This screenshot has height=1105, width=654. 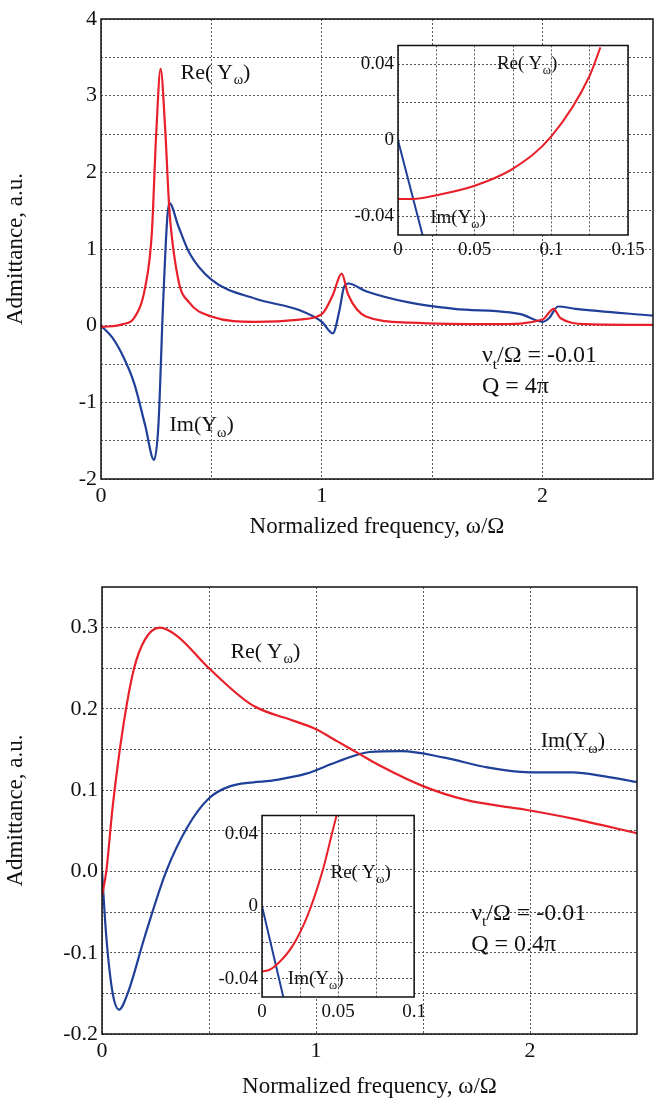 I want to click on annotation: Q = 4π, so click(x=515, y=385).